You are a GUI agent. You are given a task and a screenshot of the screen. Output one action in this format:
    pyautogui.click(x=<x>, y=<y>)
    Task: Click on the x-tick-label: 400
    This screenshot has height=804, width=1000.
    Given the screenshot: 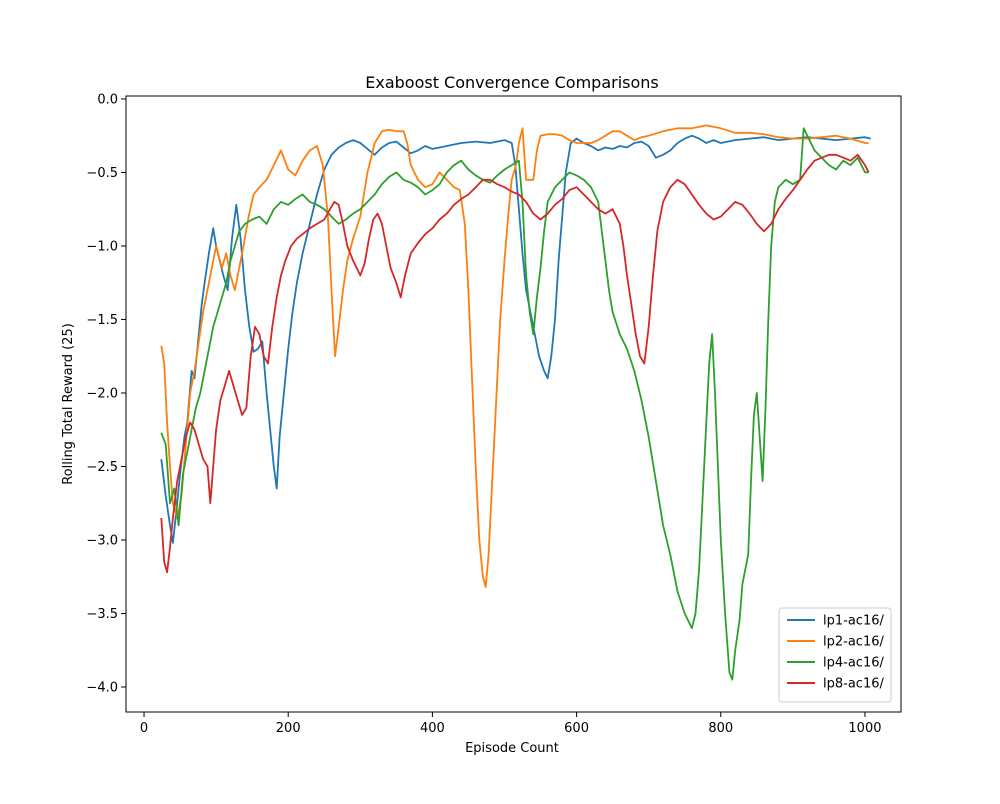 What is the action you would take?
    pyautogui.click(x=432, y=728)
    